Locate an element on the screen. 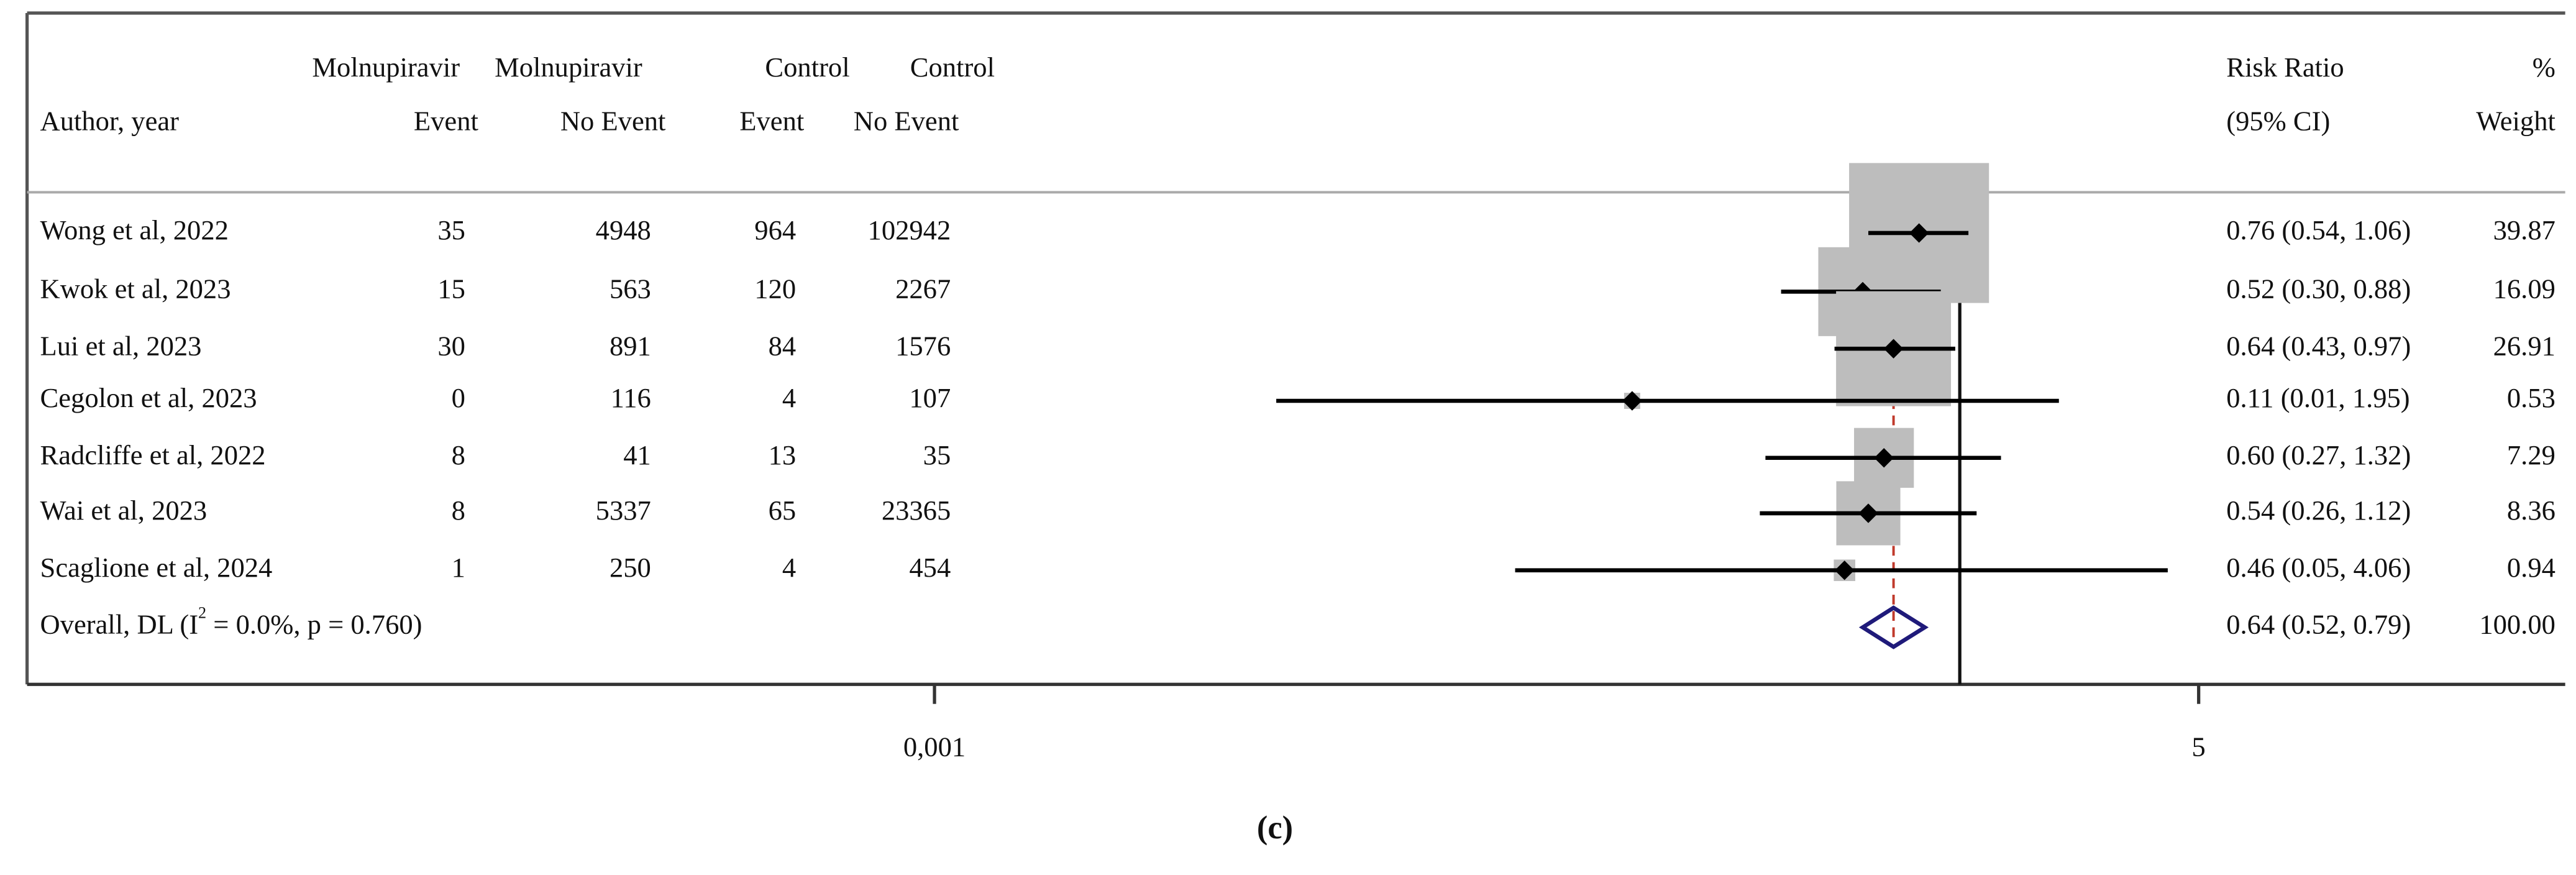  weight-label: 16.09 is located at coordinates (2524, 289).